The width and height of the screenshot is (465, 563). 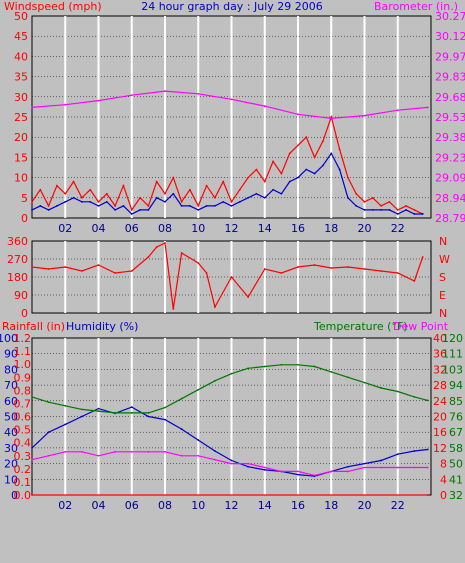 What do you see at coordinates (456, 479) in the screenshot?
I see `temperature-tick-label: 41` at bounding box center [456, 479].